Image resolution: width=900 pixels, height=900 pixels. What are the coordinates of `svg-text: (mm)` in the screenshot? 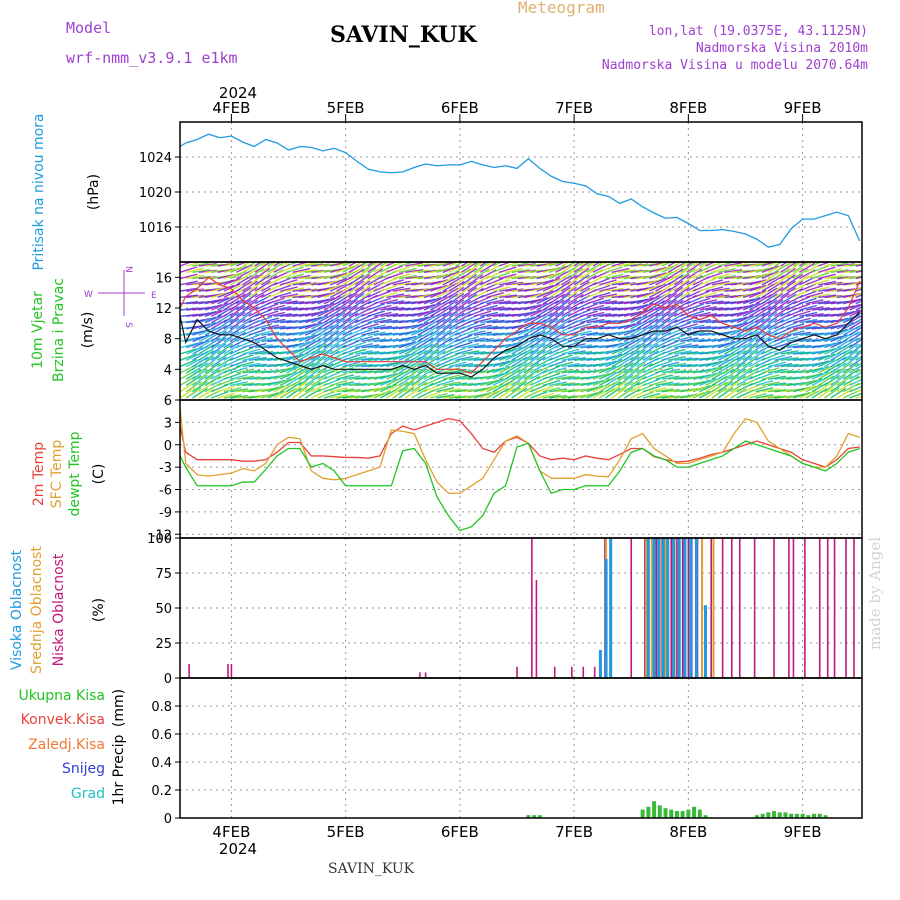 It's located at (119, 708).